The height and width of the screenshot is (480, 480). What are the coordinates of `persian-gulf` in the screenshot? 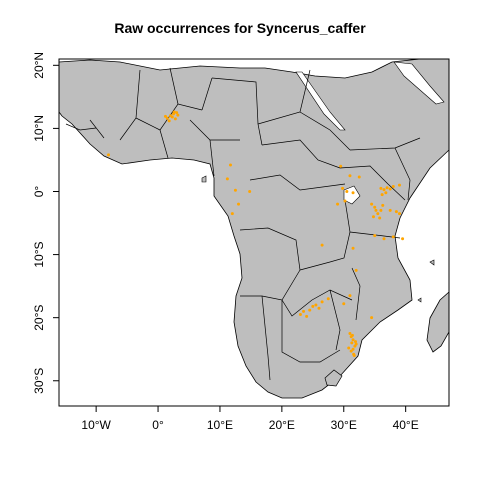 It's located at (419, 83).